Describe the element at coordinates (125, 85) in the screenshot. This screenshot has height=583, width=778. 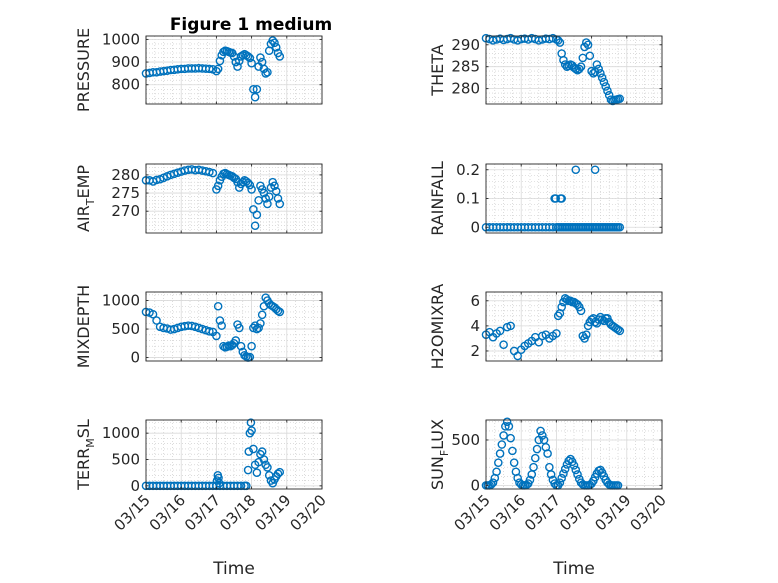
I see `y-tick-label: 800` at that location.